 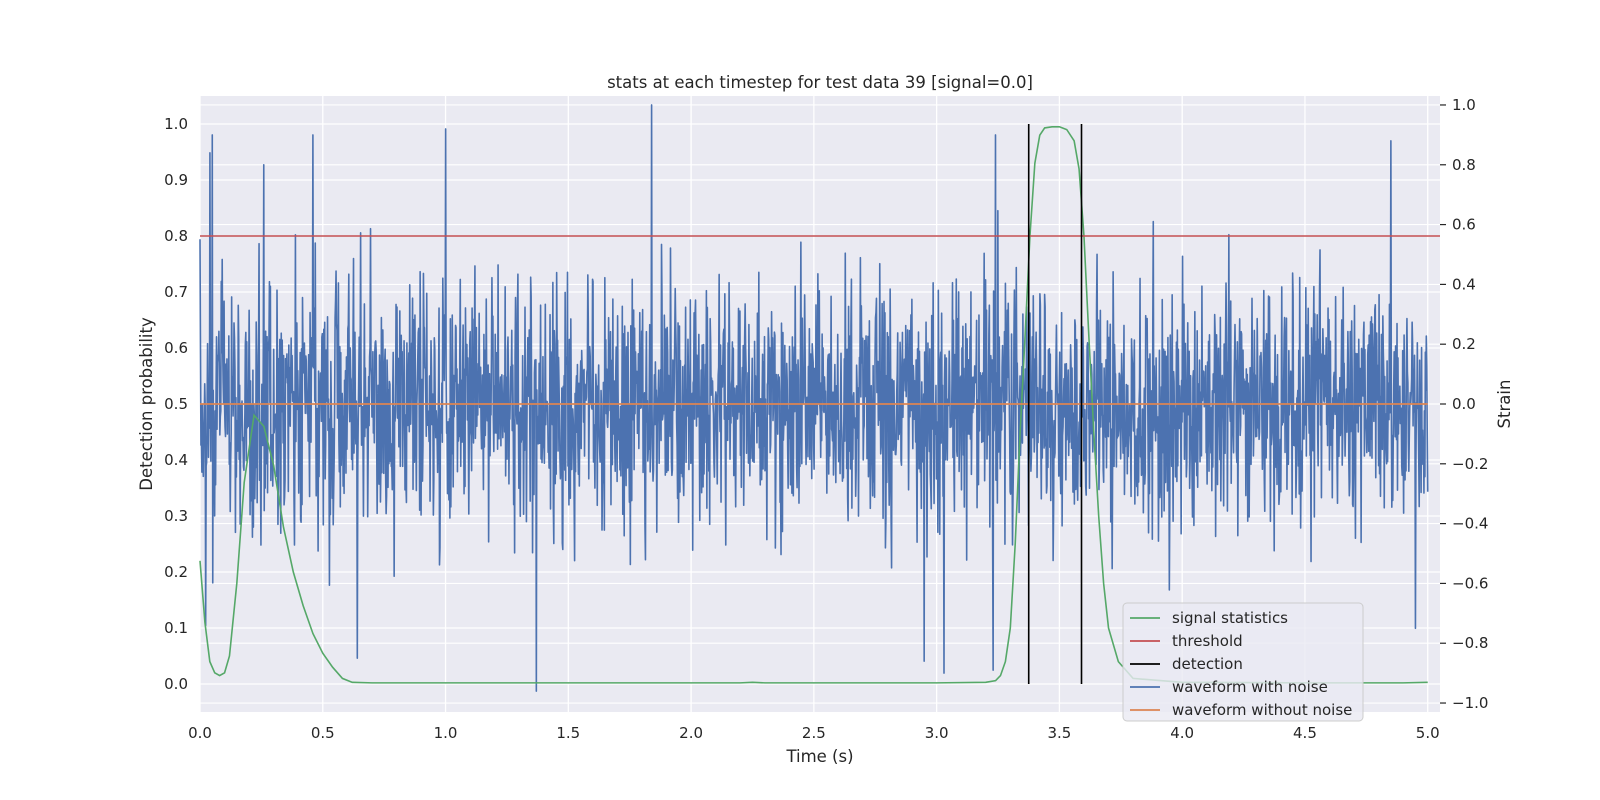 I want to click on x-tick-label: 2.0, so click(x=691, y=733).